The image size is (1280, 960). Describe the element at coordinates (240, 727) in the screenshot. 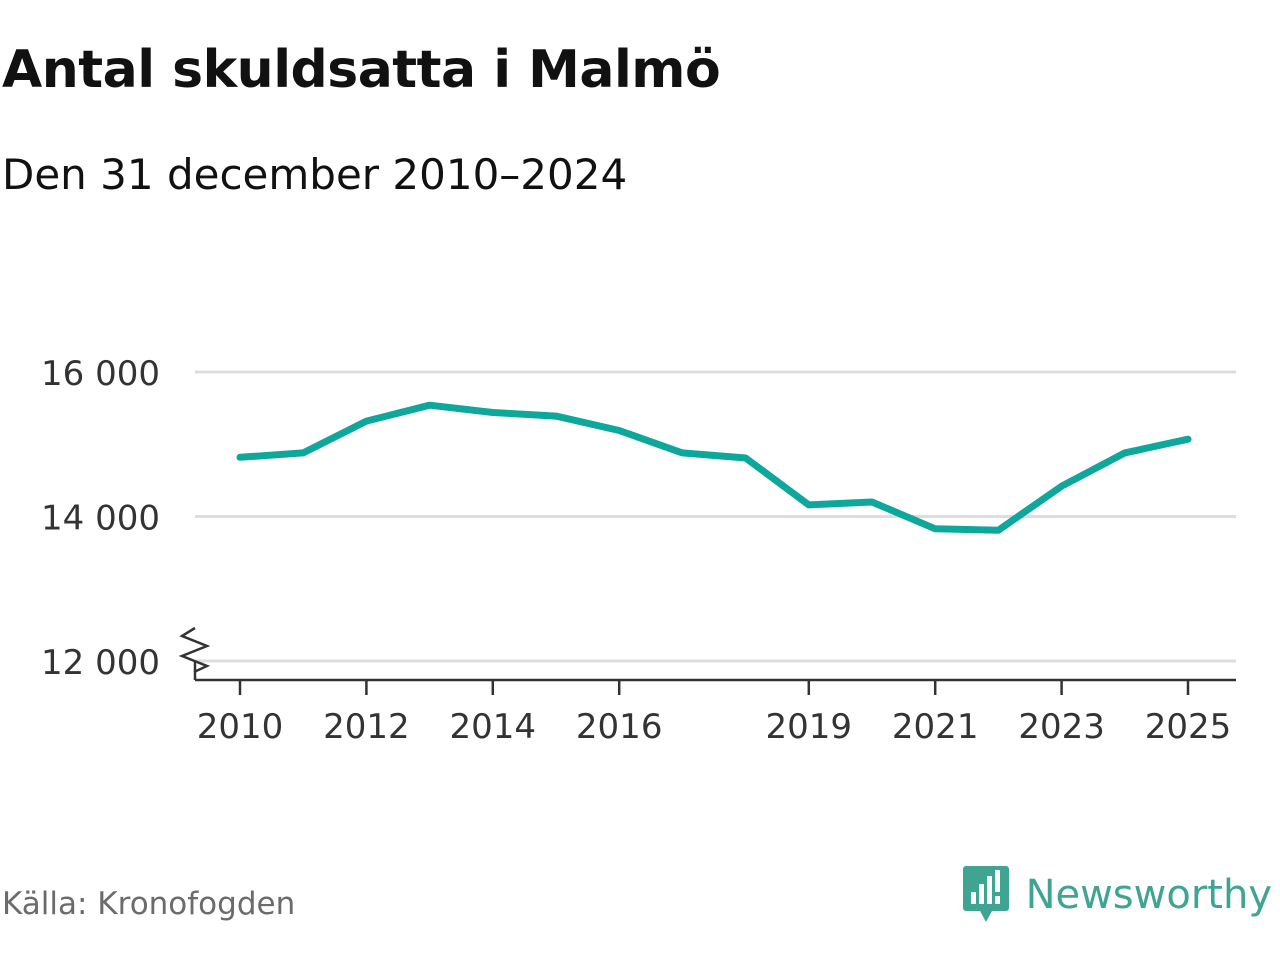

I see `x-tick-label: 2010` at that location.